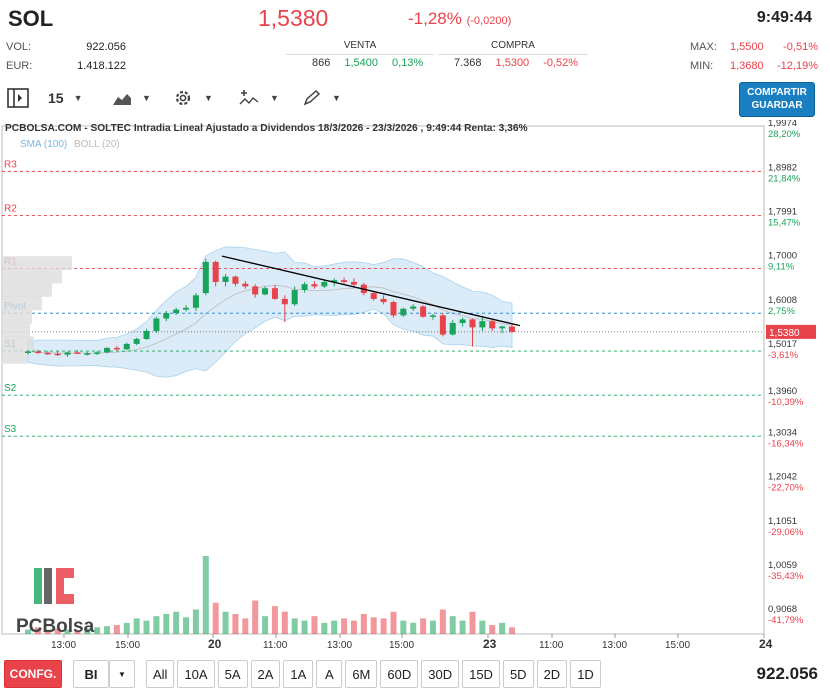 This screenshot has height=693, width=830. I want to click on trendline, so click(371, 291).